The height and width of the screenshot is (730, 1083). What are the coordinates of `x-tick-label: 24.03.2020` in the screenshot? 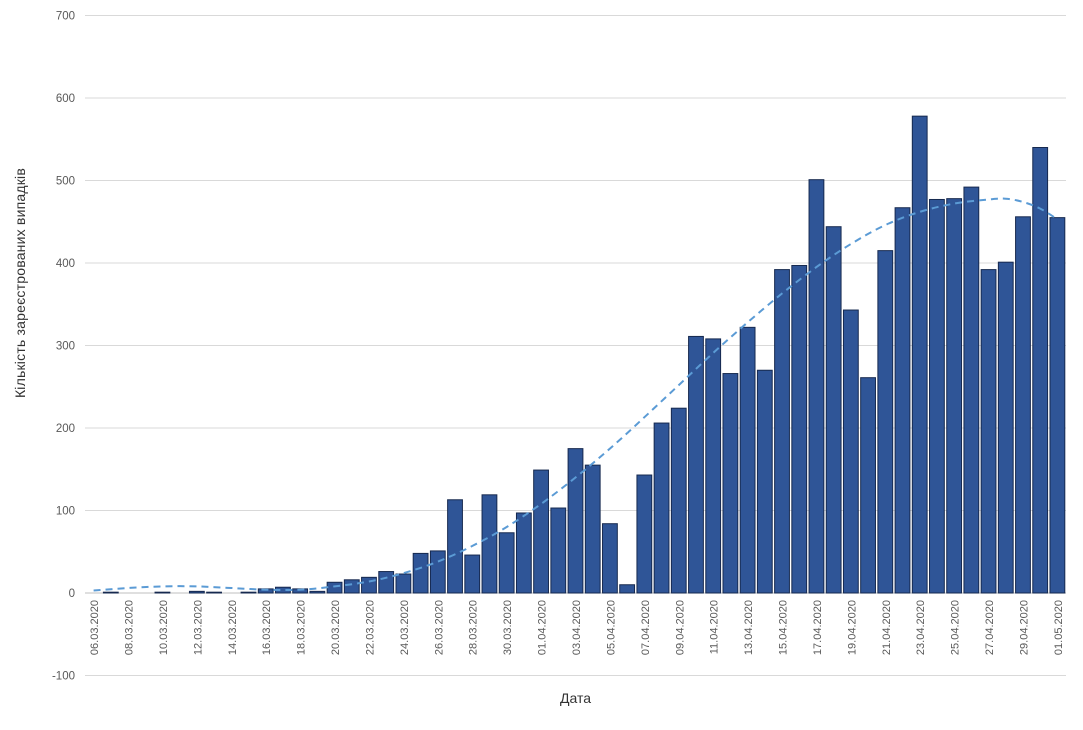 It's located at (405, 627).